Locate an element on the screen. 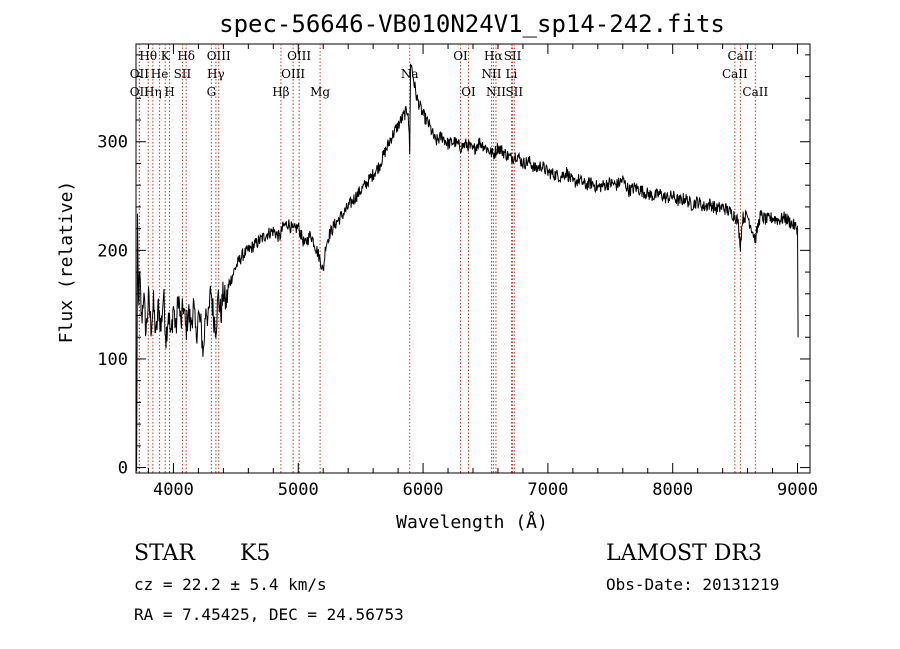 The width and height of the screenshot is (900, 649). x-tick-label-6000: 6000 is located at coordinates (423, 490).